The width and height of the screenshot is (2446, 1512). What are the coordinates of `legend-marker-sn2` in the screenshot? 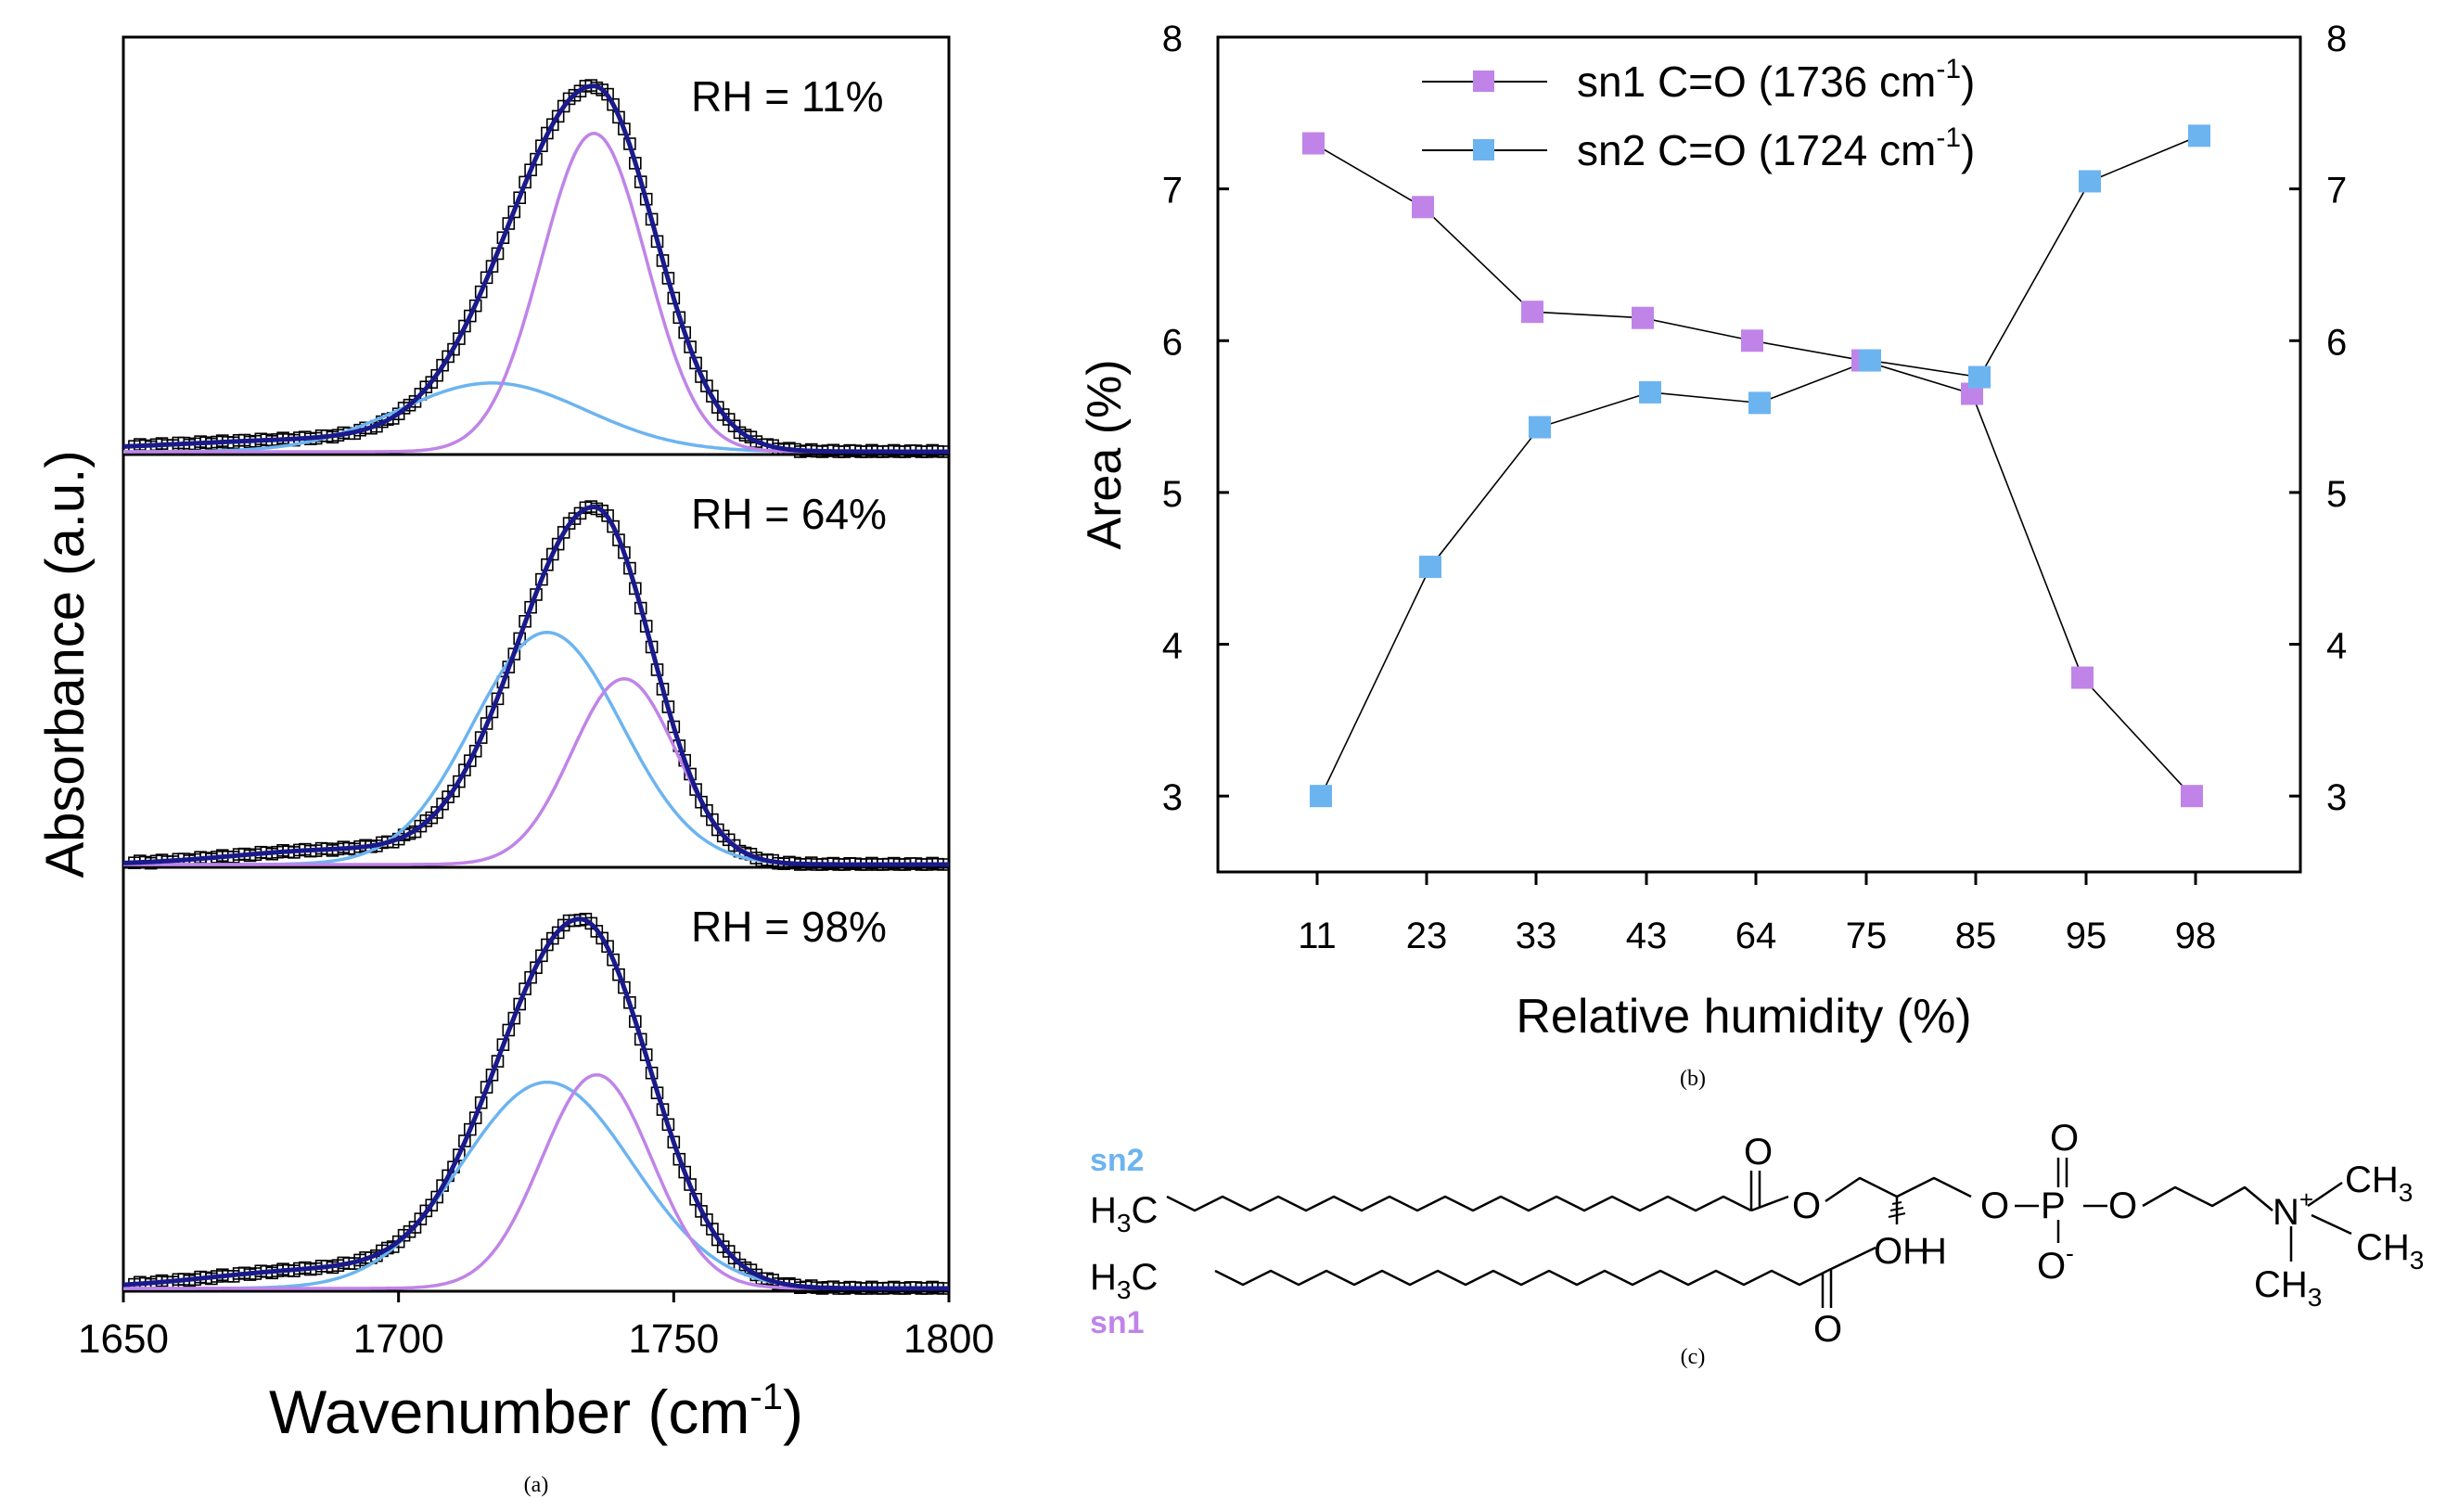 It's located at (1483, 149).